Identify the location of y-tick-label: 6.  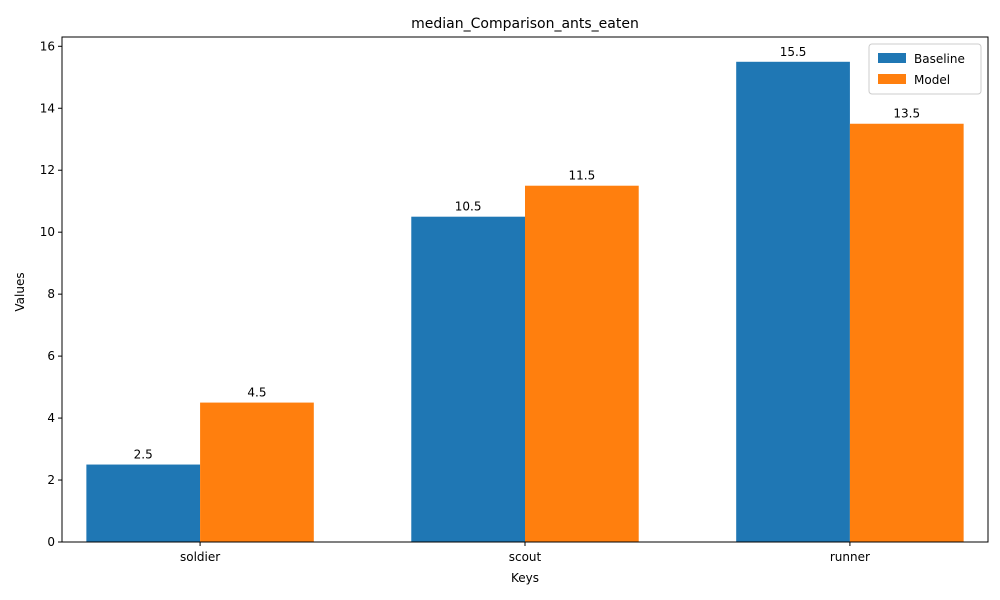
(51, 356).